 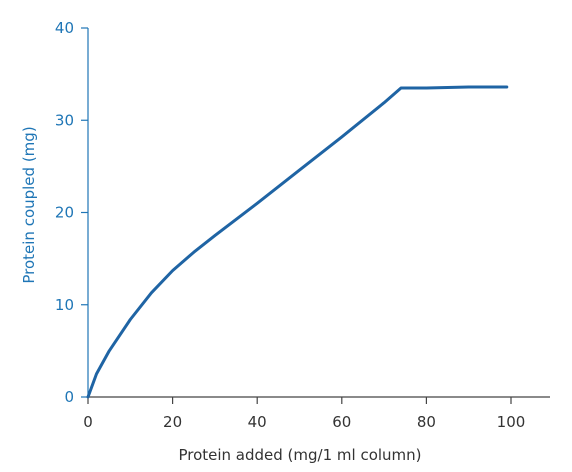 What do you see at coordinates (69, 397) in the screenshot?
I see `y-tick-label: 0` at bounding box center [69, 397].